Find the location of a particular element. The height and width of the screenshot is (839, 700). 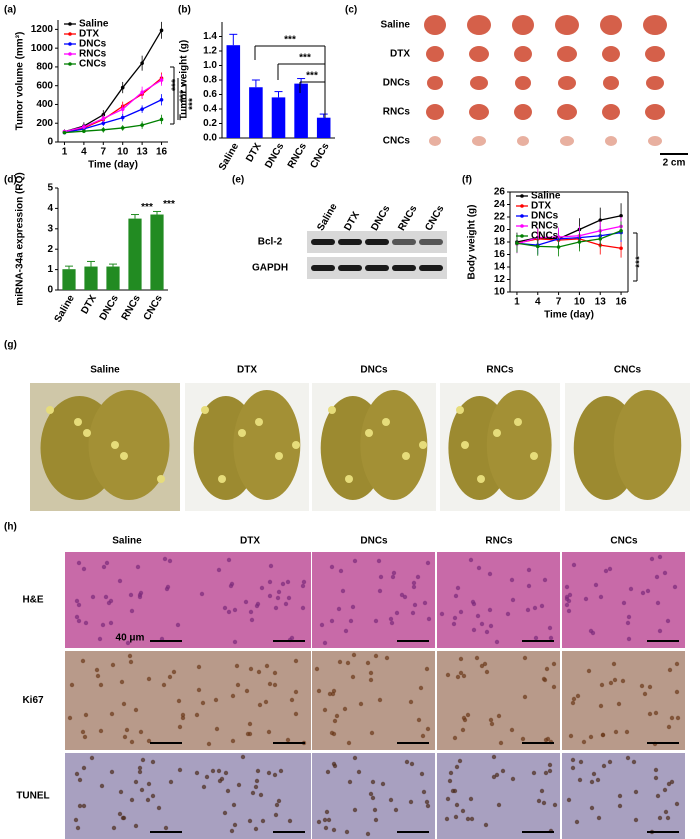

x-tick-label: Saline is located at coordinates (65, 308).